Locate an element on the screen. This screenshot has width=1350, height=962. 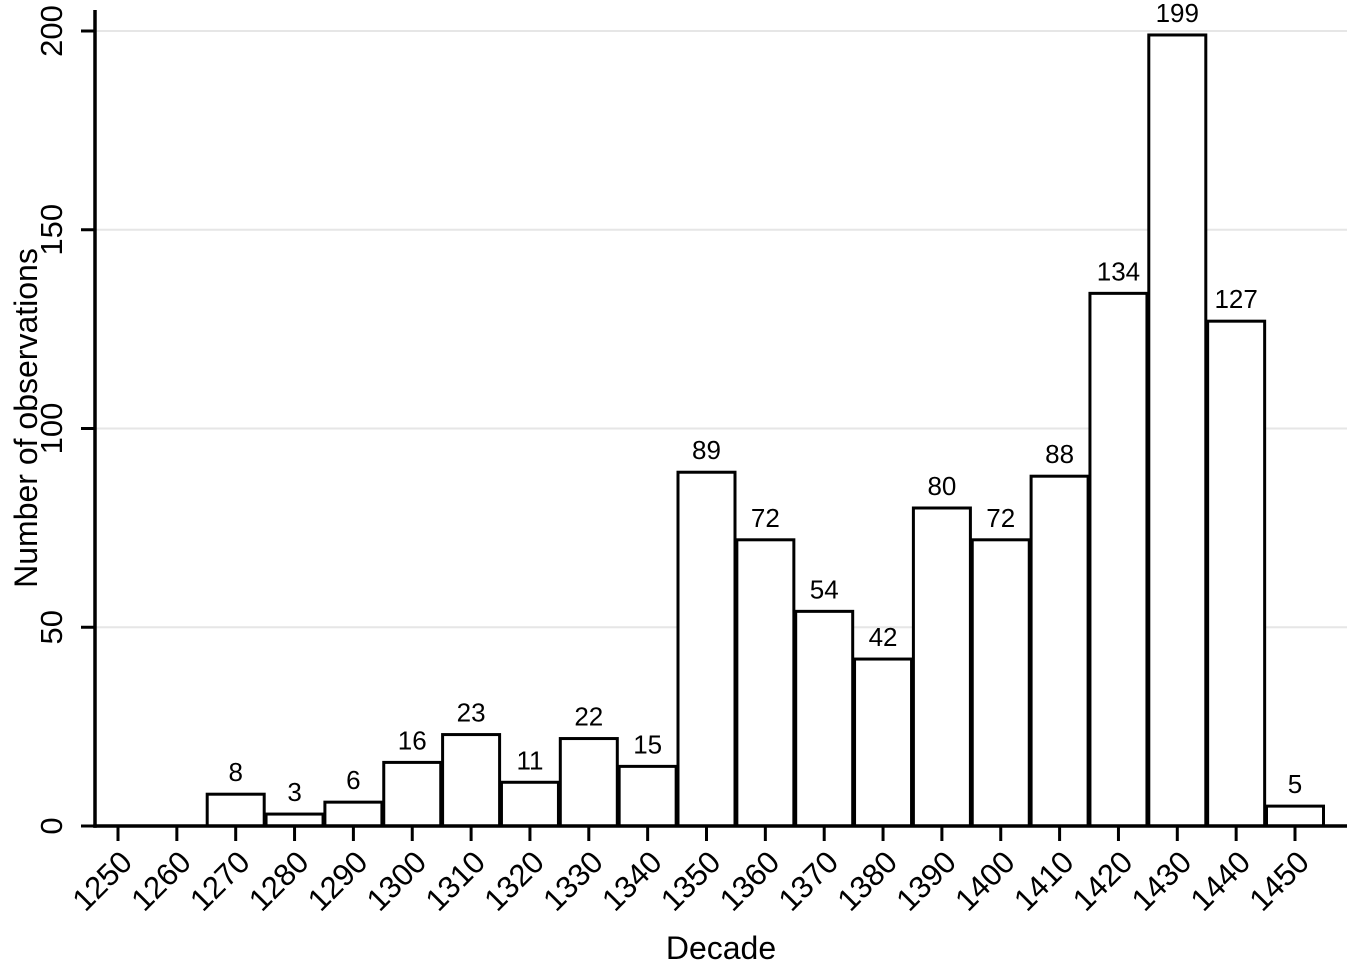
x-axis-title: Decade is located at coordinates (721, 946).